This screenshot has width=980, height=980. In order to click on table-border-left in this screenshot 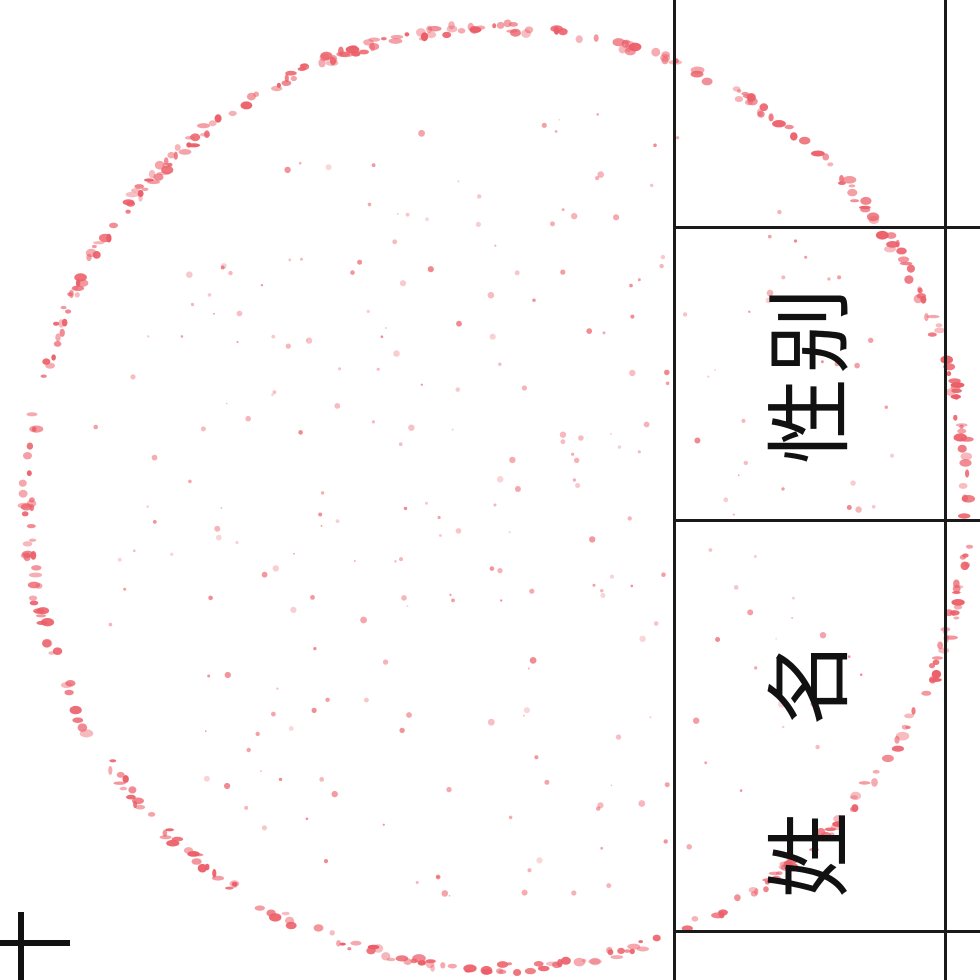, I will do `click(674, 490)`.